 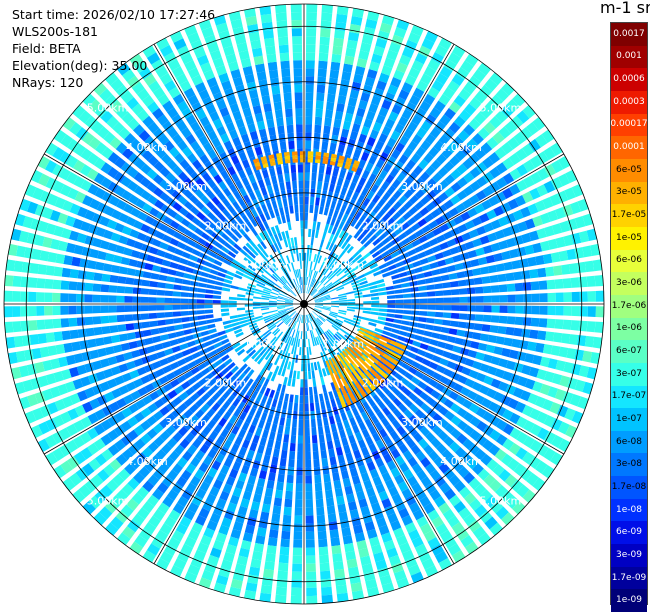 I want to click on range-ring-label: 3.00km, so click(x=422, y=186).